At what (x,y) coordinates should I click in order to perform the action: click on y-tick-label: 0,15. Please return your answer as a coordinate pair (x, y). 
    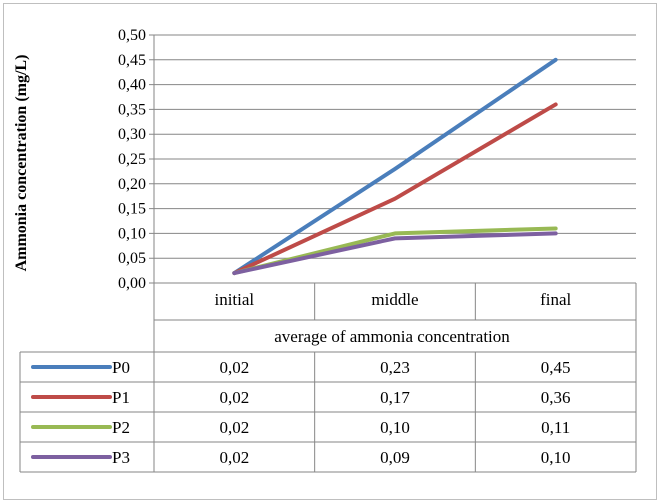
    Looking at the image, I should click on (132, 209).